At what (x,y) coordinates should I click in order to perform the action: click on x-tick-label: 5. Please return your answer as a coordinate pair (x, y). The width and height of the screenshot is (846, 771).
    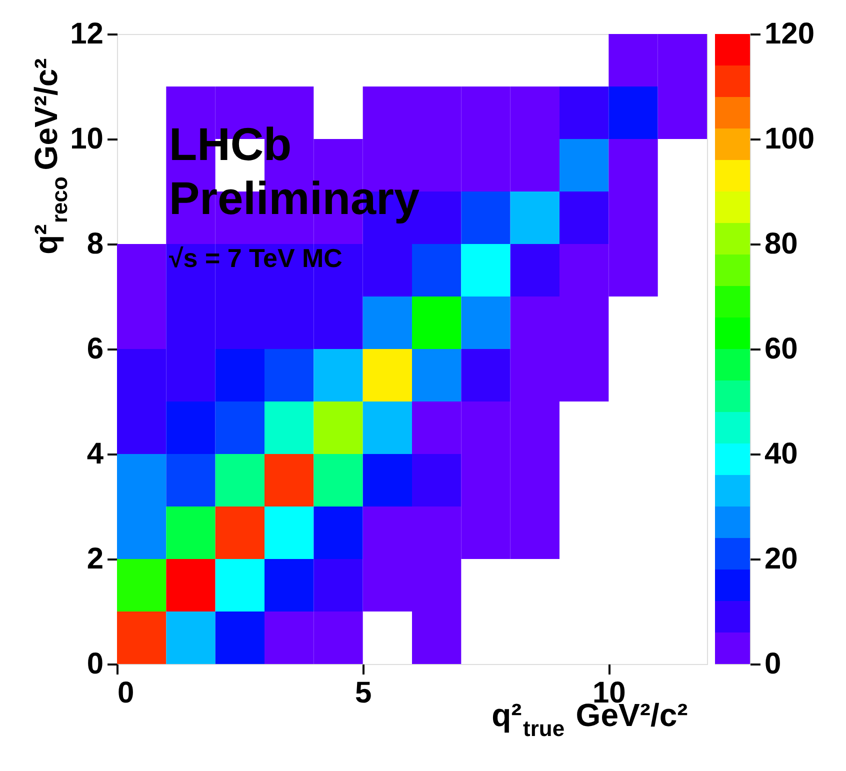
    Looking at the image, I should click on (363, 693).